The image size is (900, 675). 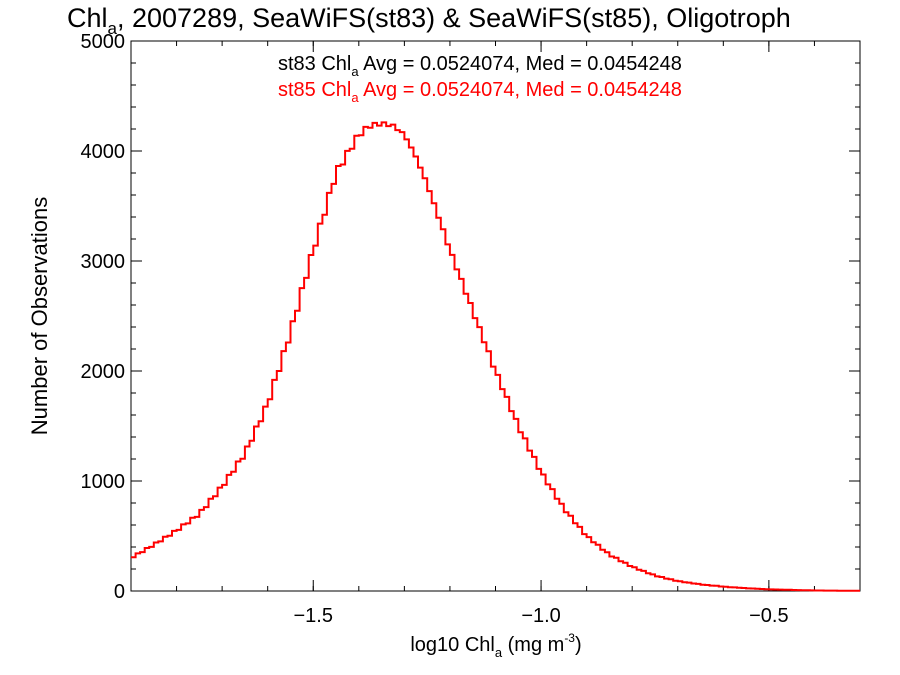 What do you see at coordinates (103, 152) in the screenshot?
I see `y-tick-label: 4000` at bounding box center [103, 152].